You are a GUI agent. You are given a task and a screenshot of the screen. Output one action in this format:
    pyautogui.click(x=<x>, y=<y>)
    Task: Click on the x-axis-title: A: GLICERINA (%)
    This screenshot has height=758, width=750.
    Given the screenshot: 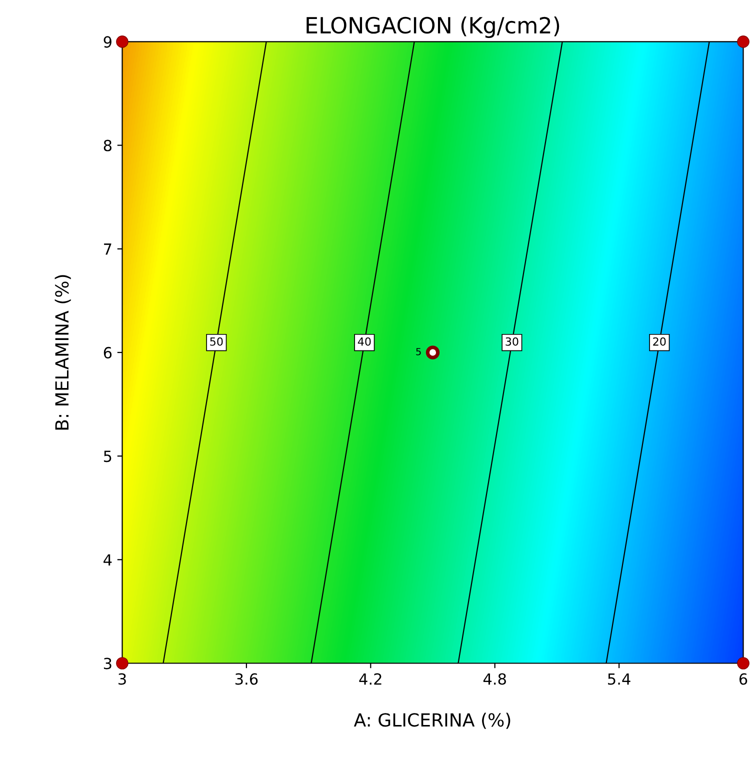 What is the action you would take?
    pyautogui.click(x=432, y=720)
    